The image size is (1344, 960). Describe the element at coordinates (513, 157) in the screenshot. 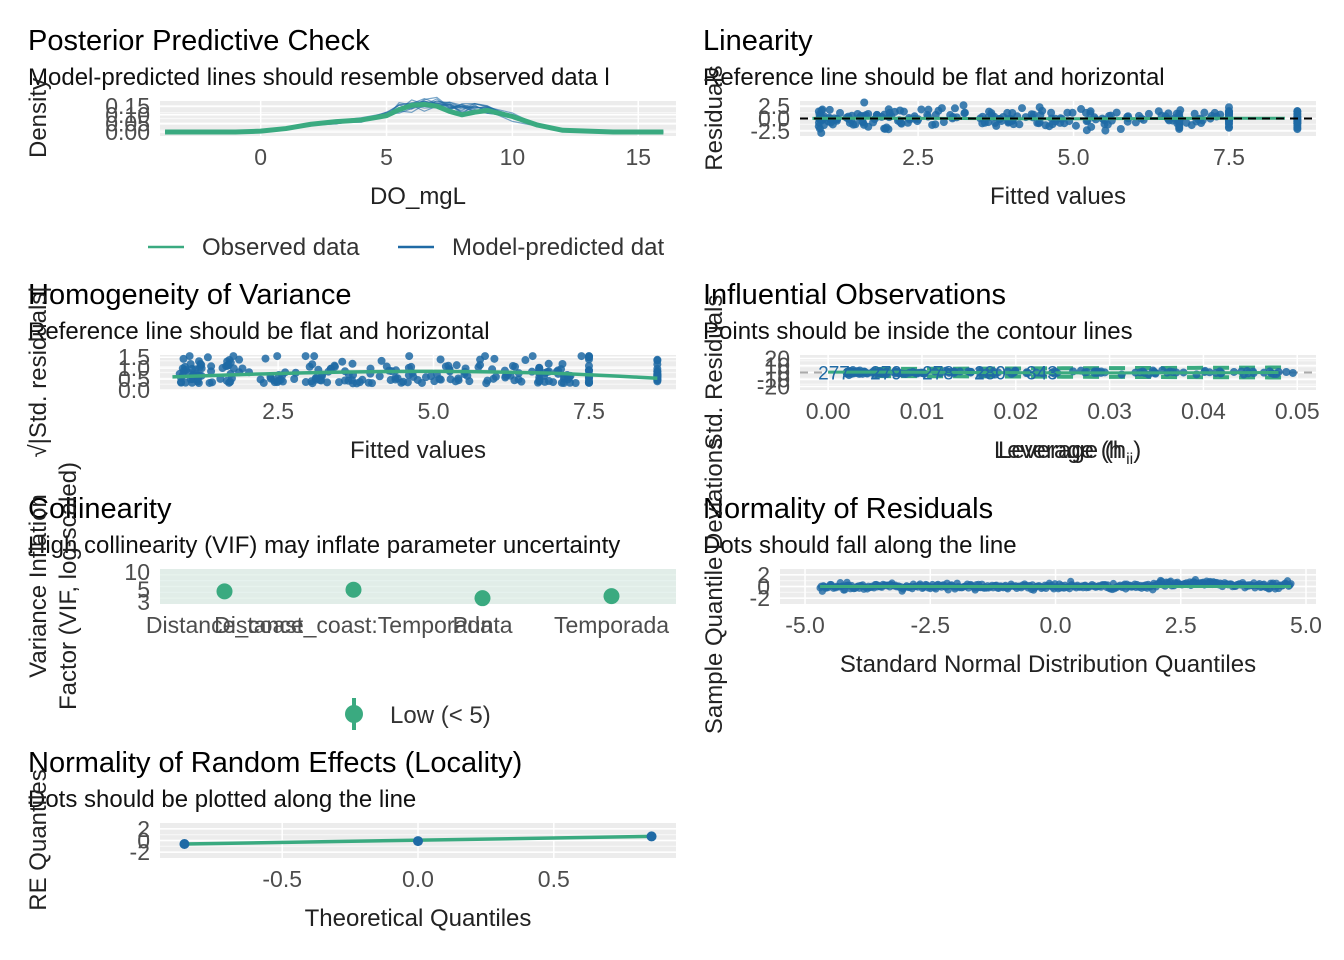

I see `ppc-x-tick-label: 10` at that location.